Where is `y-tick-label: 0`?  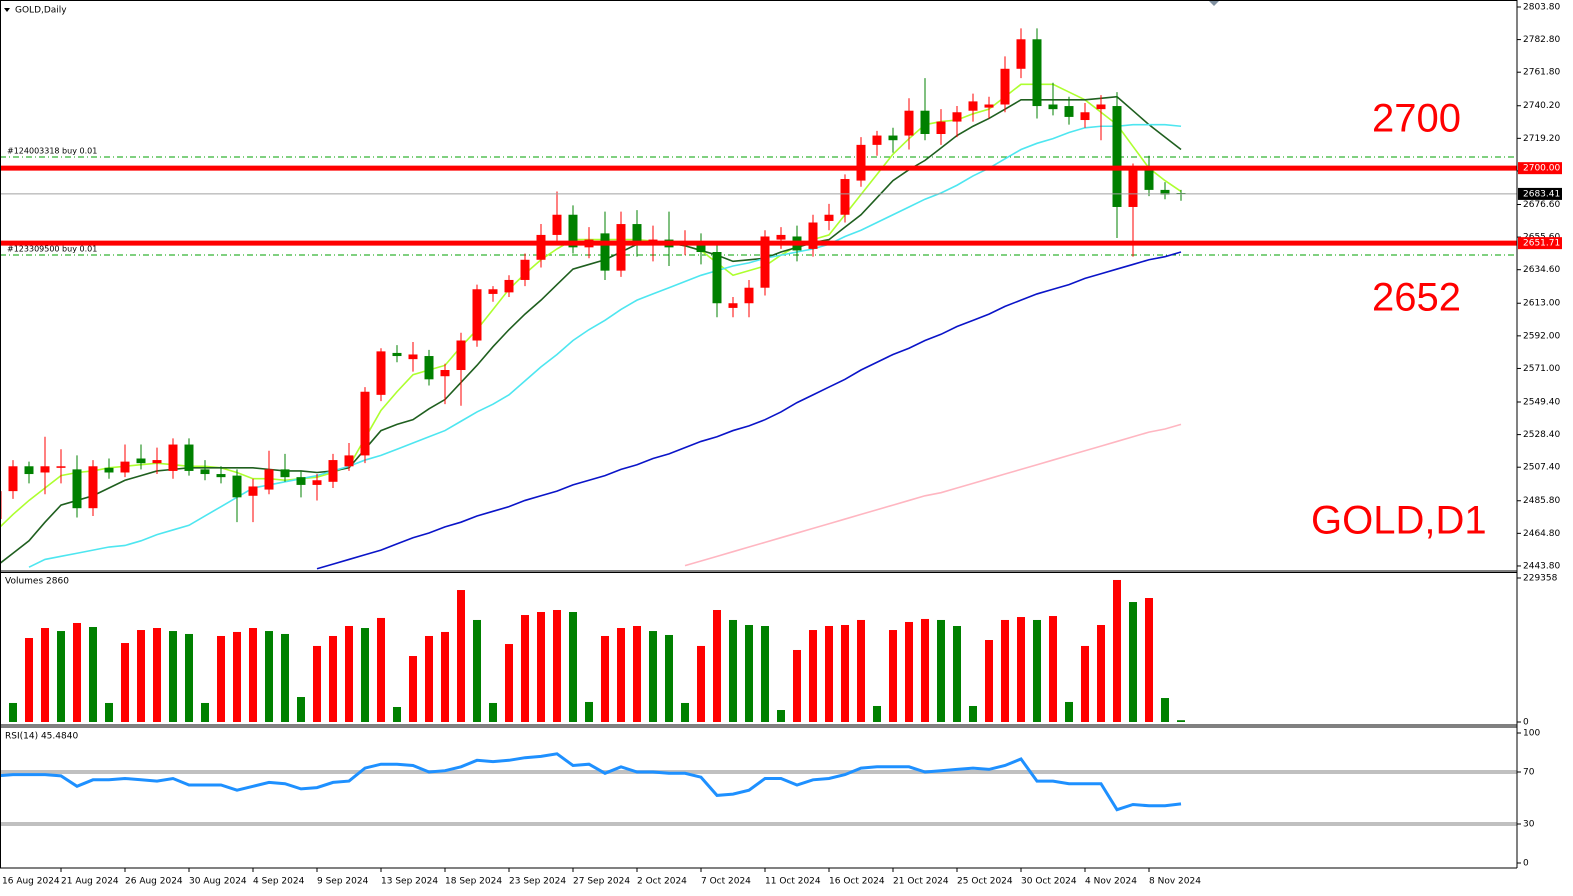
y-tick-label: 0 is located at coordinates (1526, 864).